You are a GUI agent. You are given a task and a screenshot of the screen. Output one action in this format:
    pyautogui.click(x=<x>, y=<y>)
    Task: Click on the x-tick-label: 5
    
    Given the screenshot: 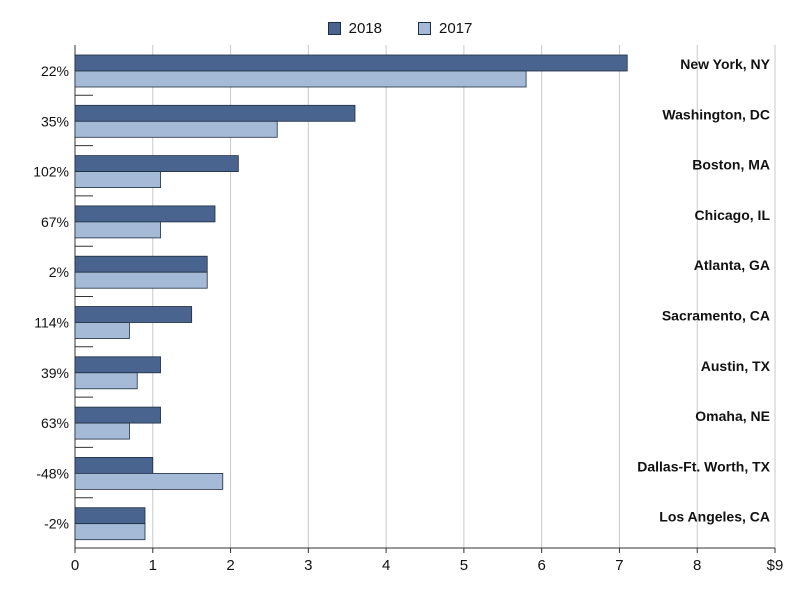 What is the action you would take?
    pyautogui.click(x=464, y=565)
    